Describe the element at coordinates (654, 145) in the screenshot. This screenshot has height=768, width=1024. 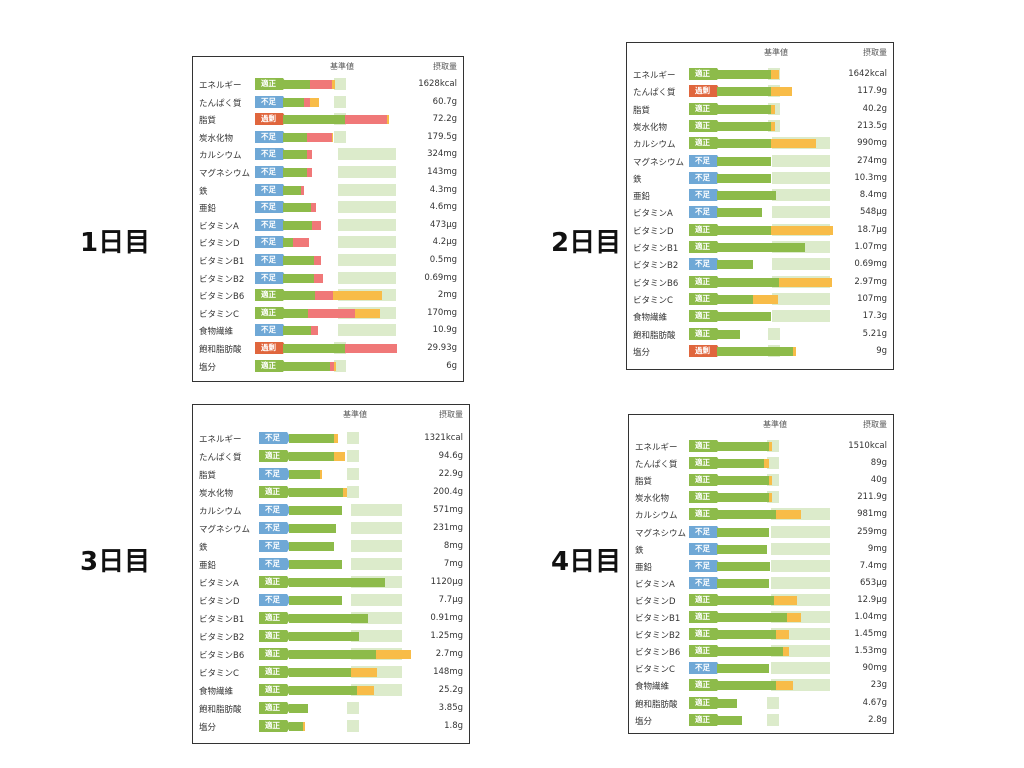
I see `nutrient-name: カルシウム` at that location.